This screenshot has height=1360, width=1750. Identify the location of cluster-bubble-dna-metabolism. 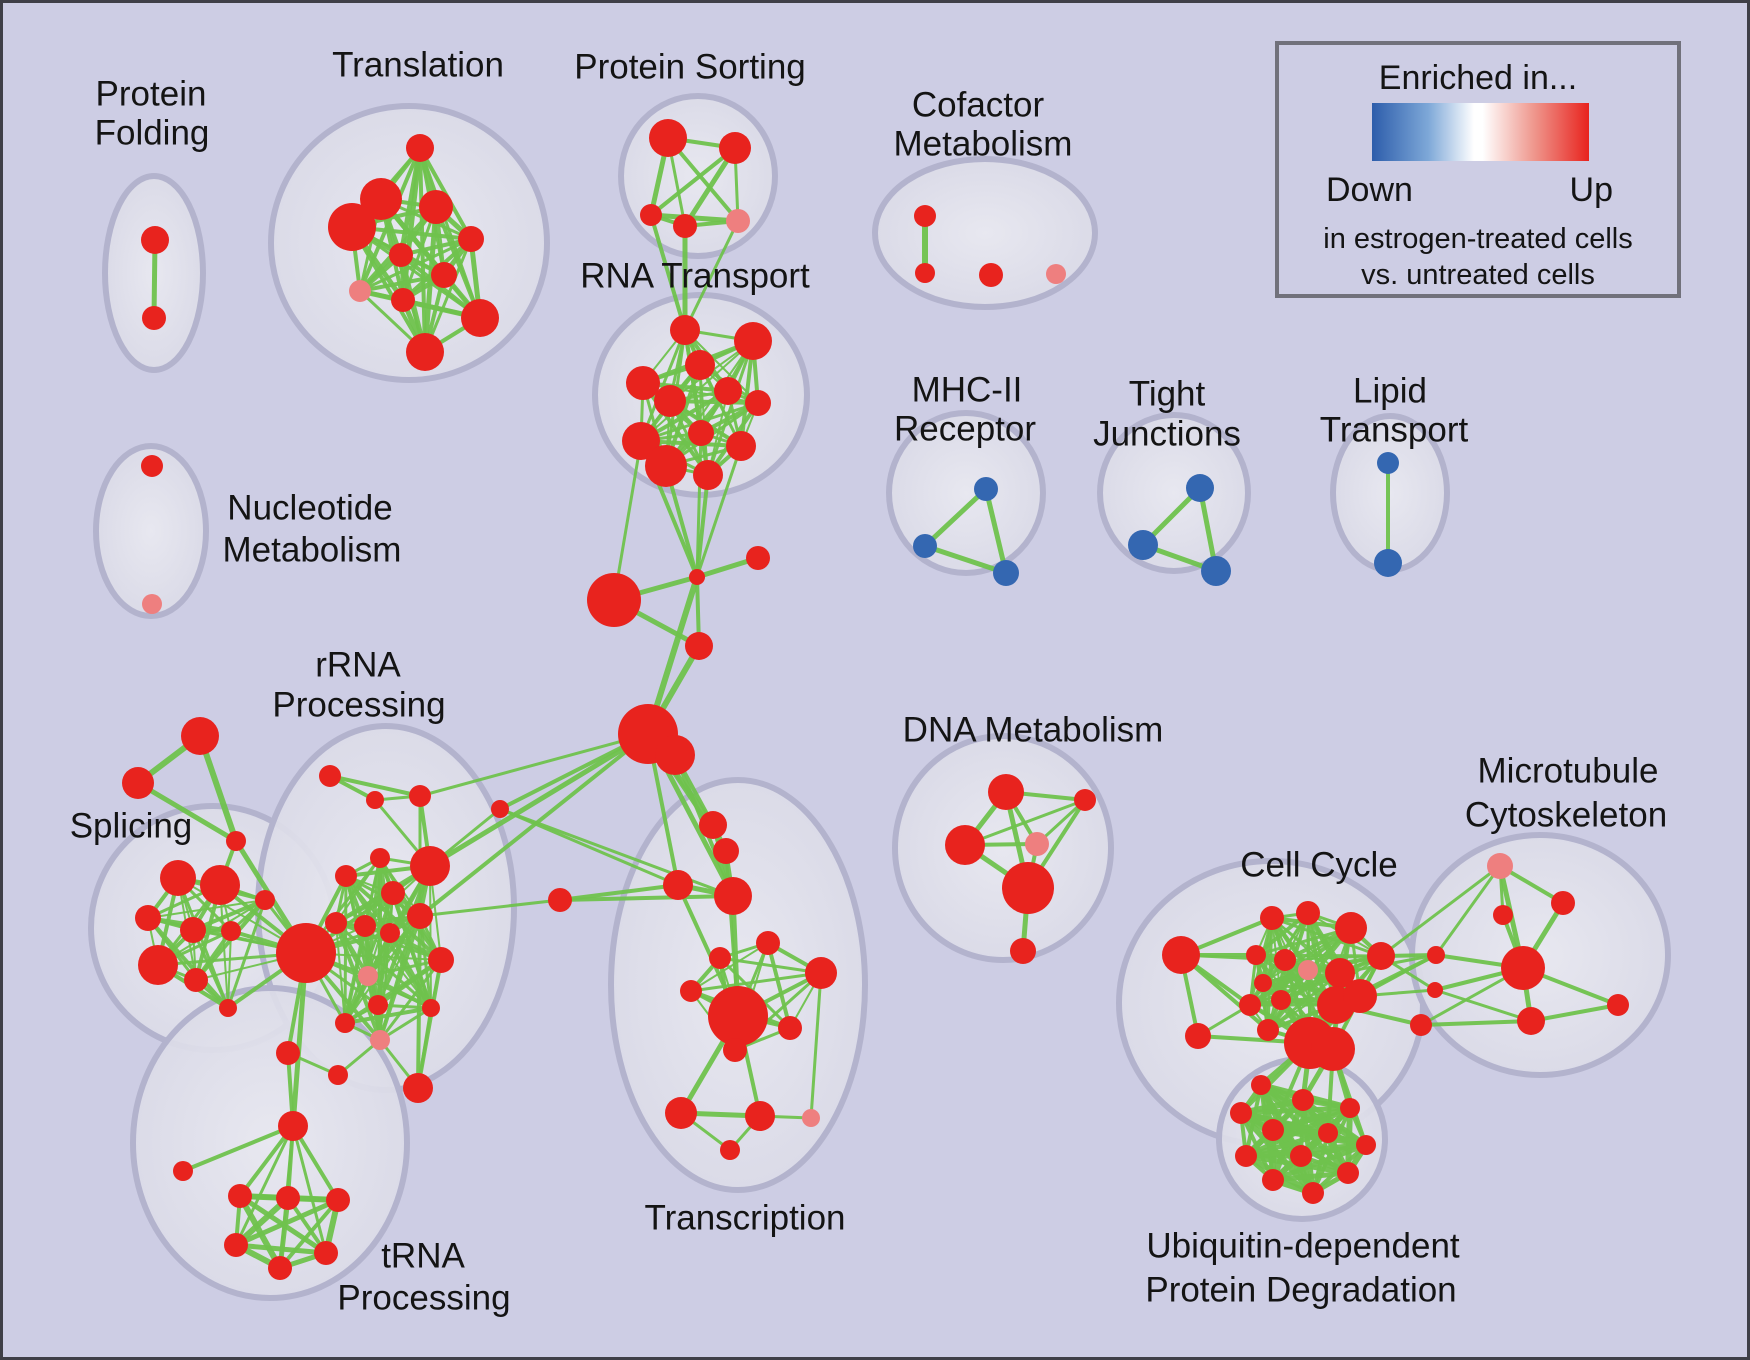
(1003, 848).